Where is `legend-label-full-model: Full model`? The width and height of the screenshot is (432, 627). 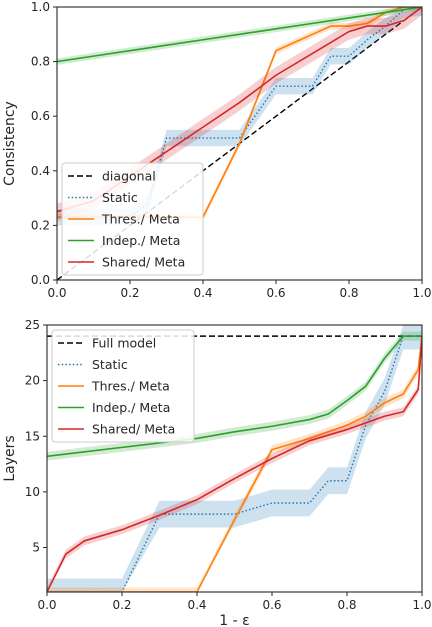
legend-label-full-model: Full model is located at coordinates (124, 343).